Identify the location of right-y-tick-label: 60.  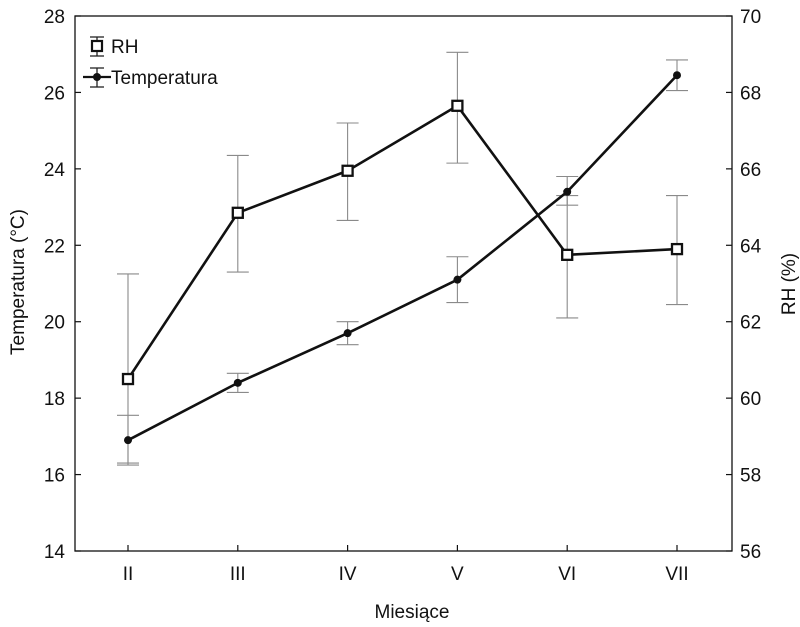
(750, 399).